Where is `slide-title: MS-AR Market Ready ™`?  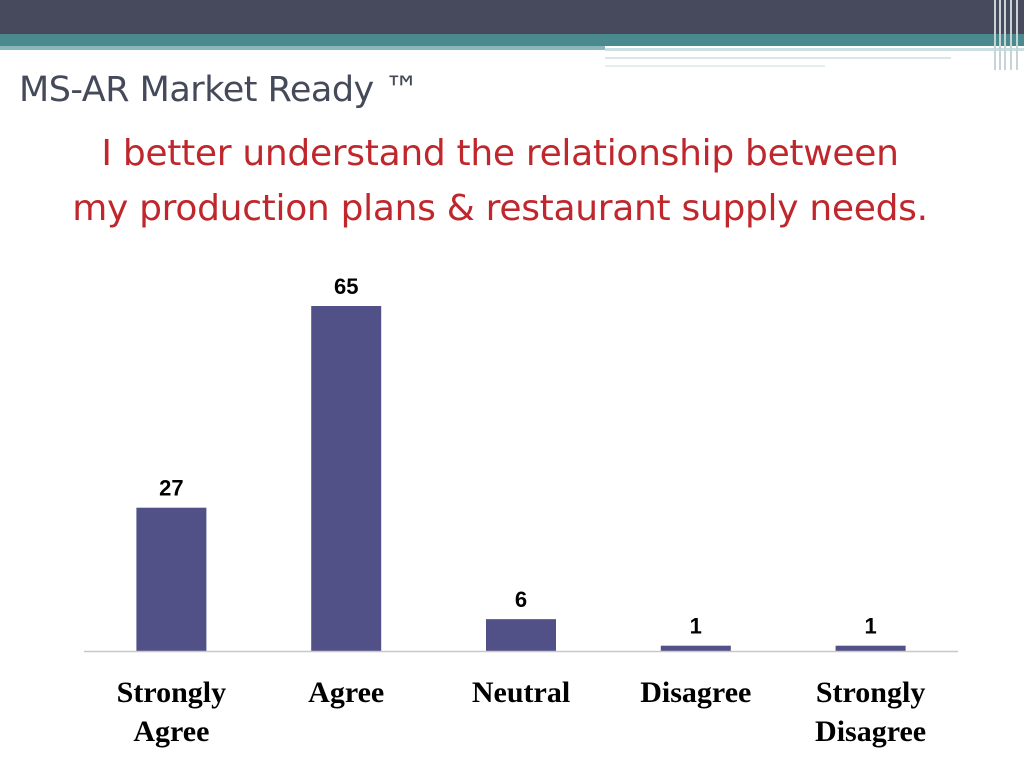
slide-title: MS-AR Market Ready ™ is located at coordinates (219, 90).